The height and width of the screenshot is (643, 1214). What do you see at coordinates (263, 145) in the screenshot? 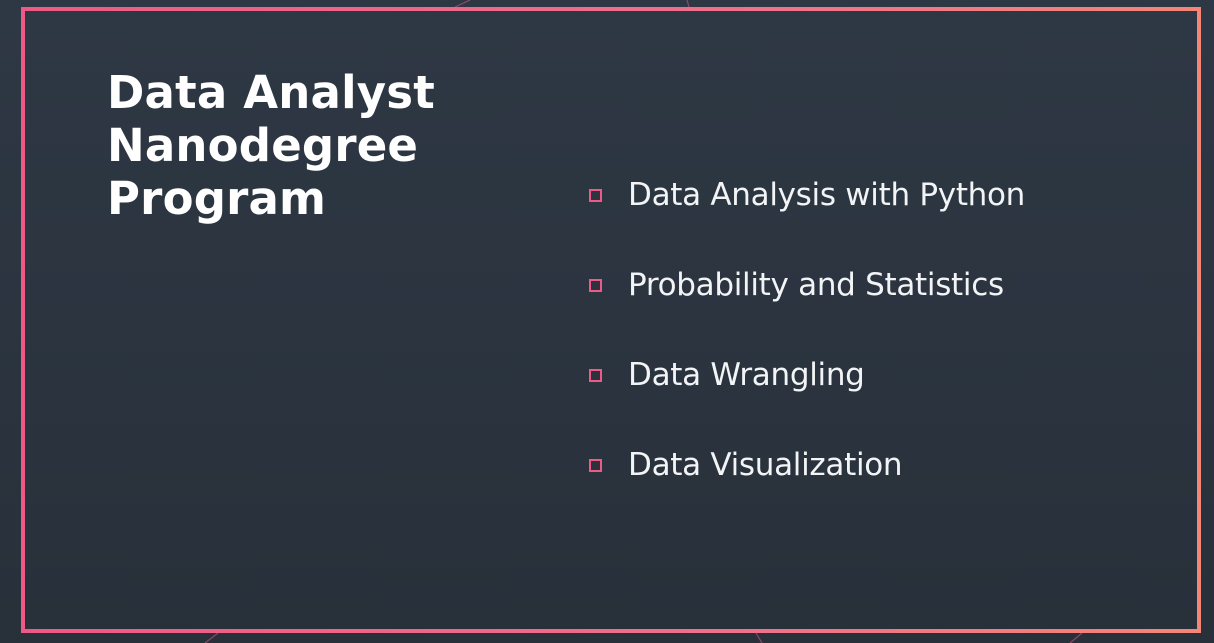
I see `title-line: Nanodegree` at bounding box center [263, 145].